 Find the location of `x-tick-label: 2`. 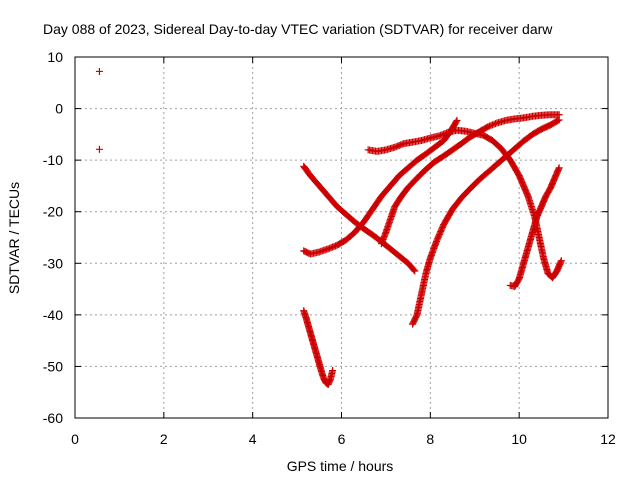

x-tick-label: 2 is located at coordinates (164, 439).